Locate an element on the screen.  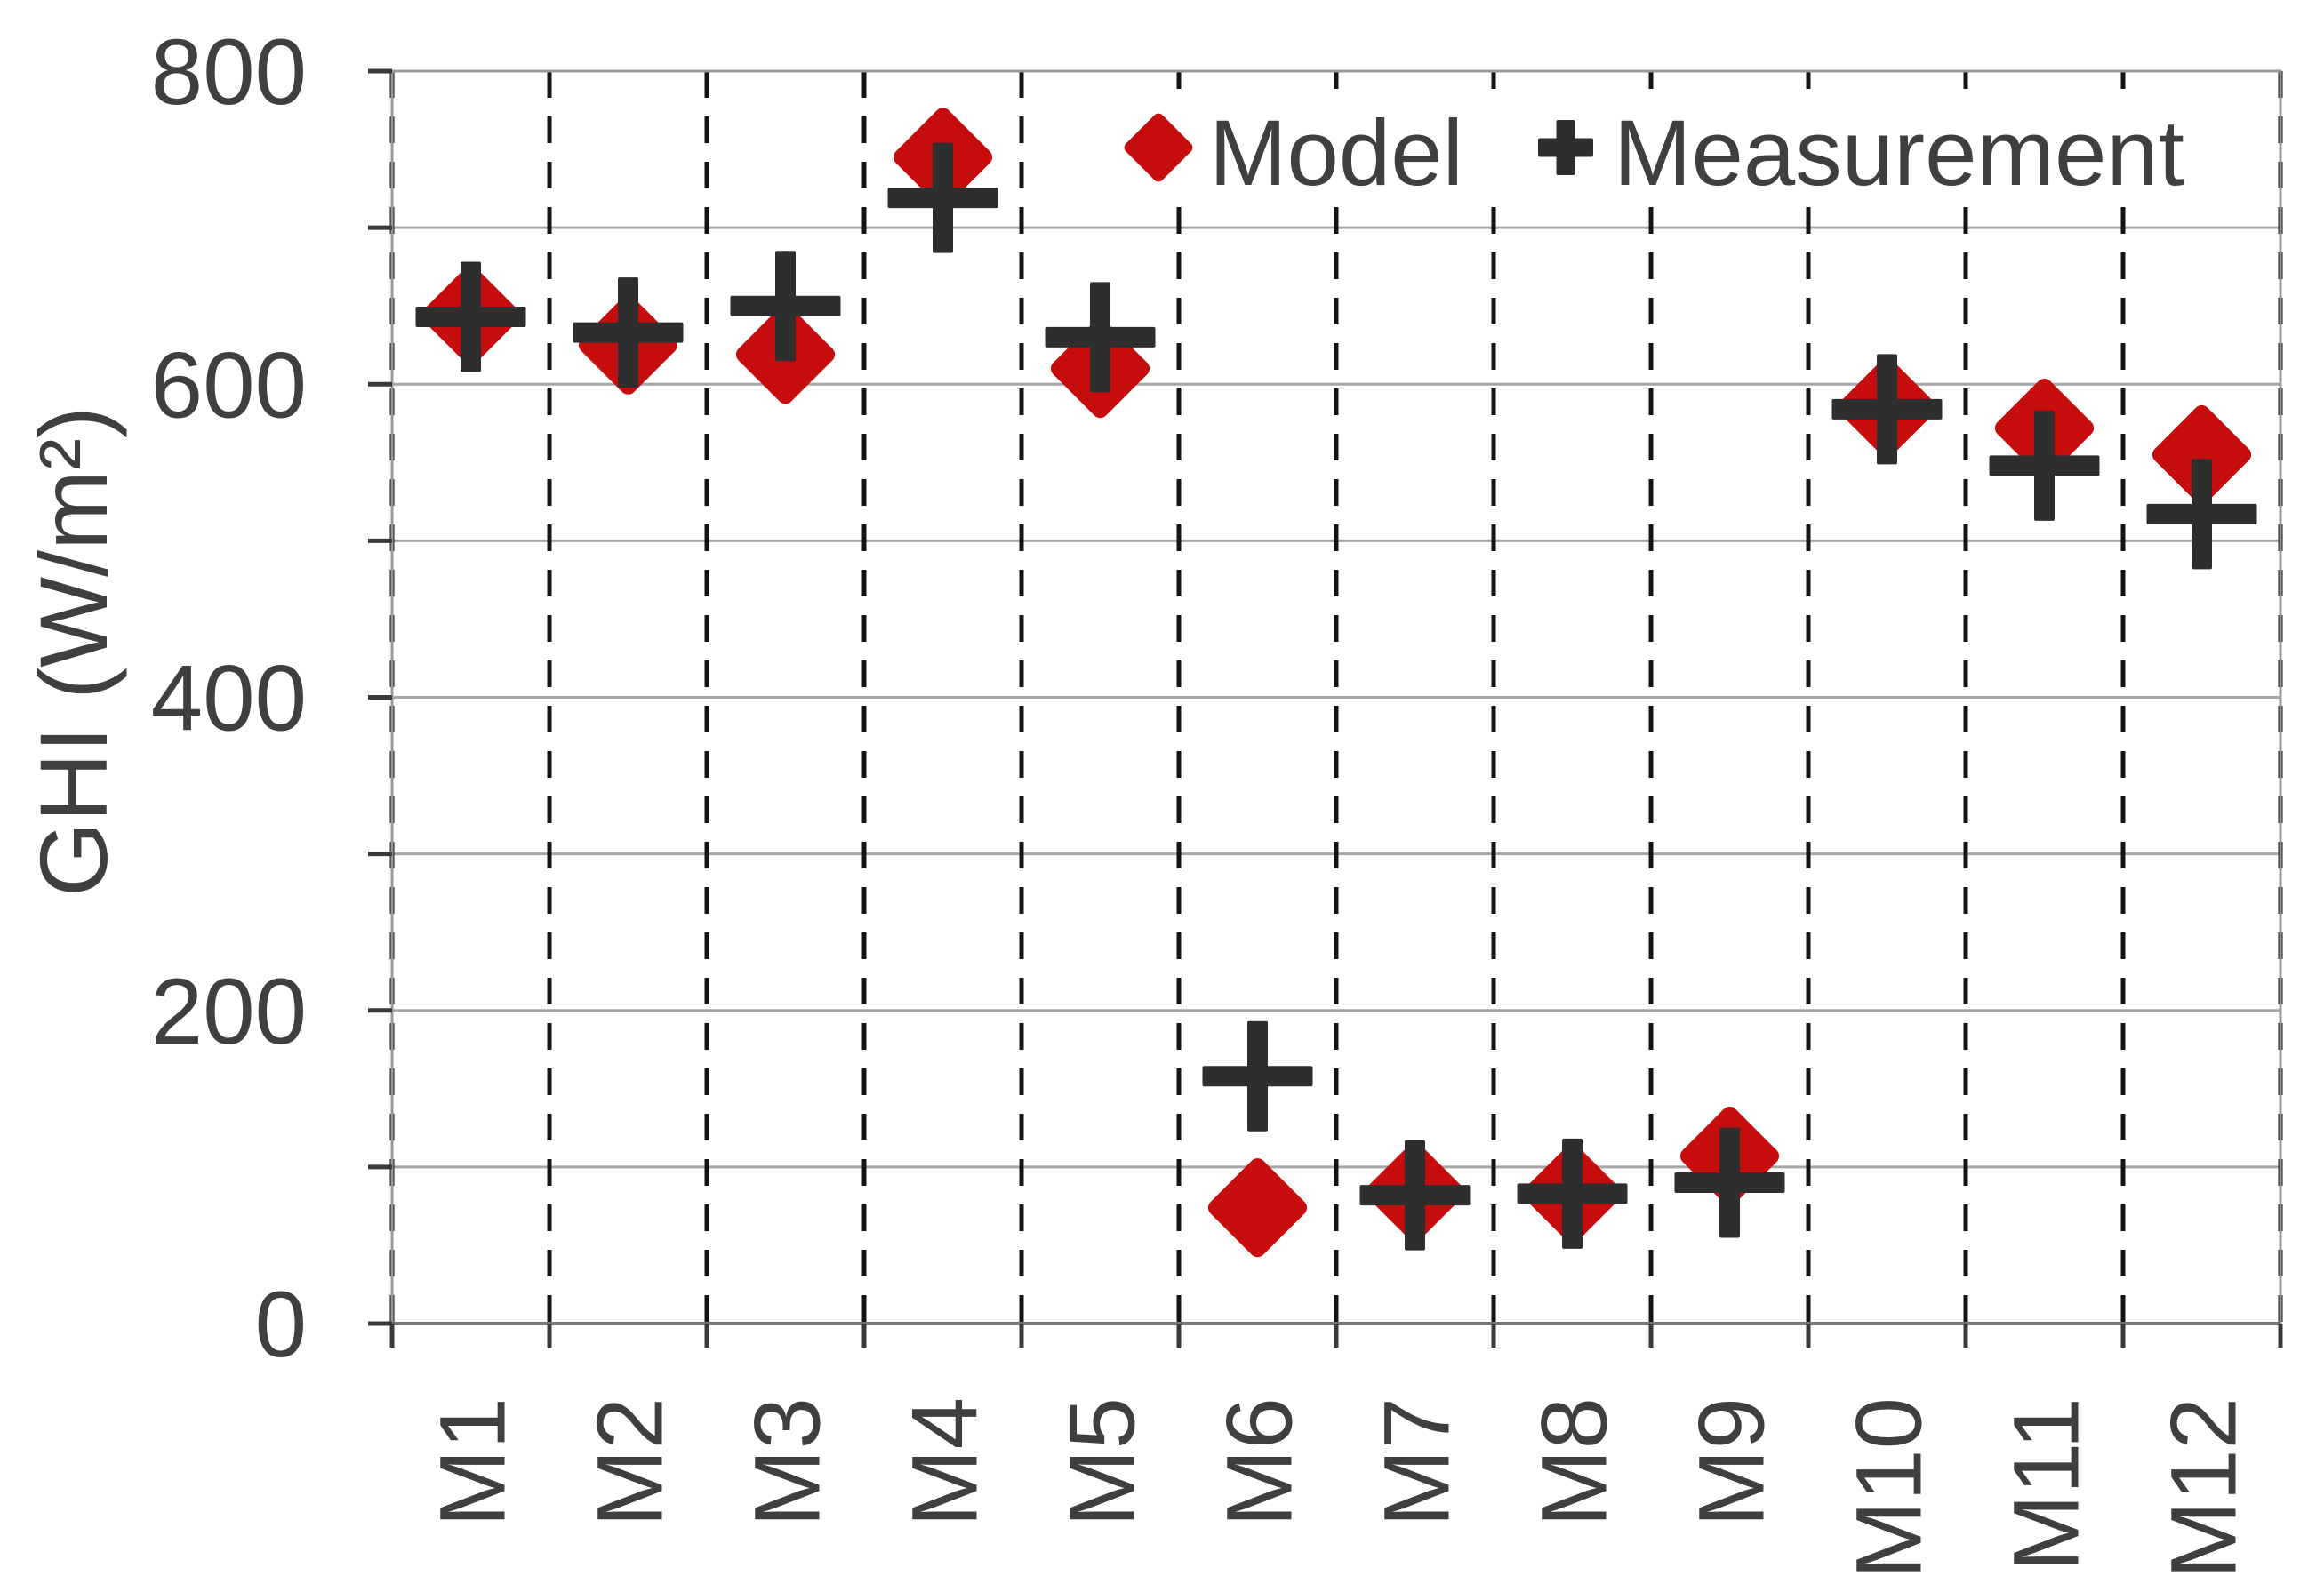
y-tick-label: 400 is located at coordinates (229, 699).